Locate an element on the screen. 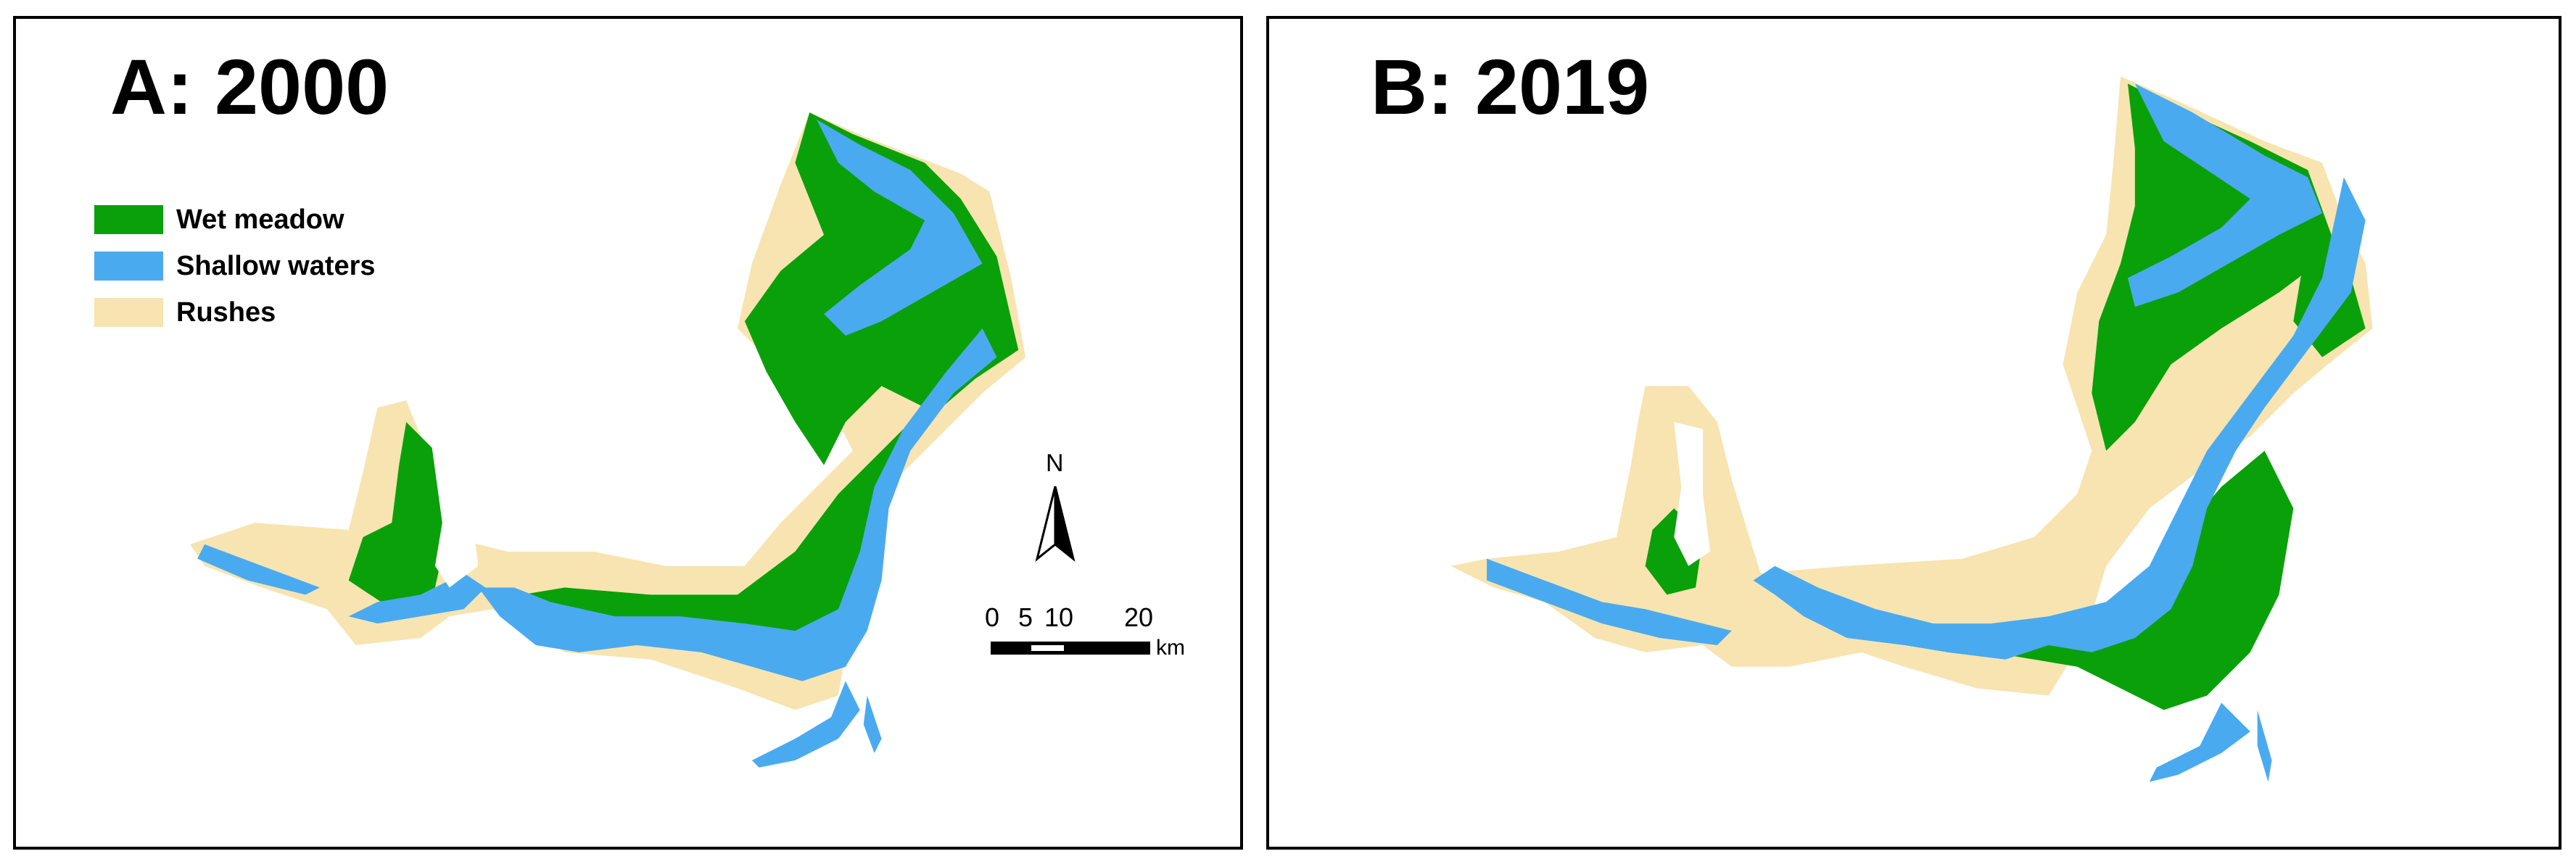  panel-title: B: 2019 is located at coordinates (1510, 86).